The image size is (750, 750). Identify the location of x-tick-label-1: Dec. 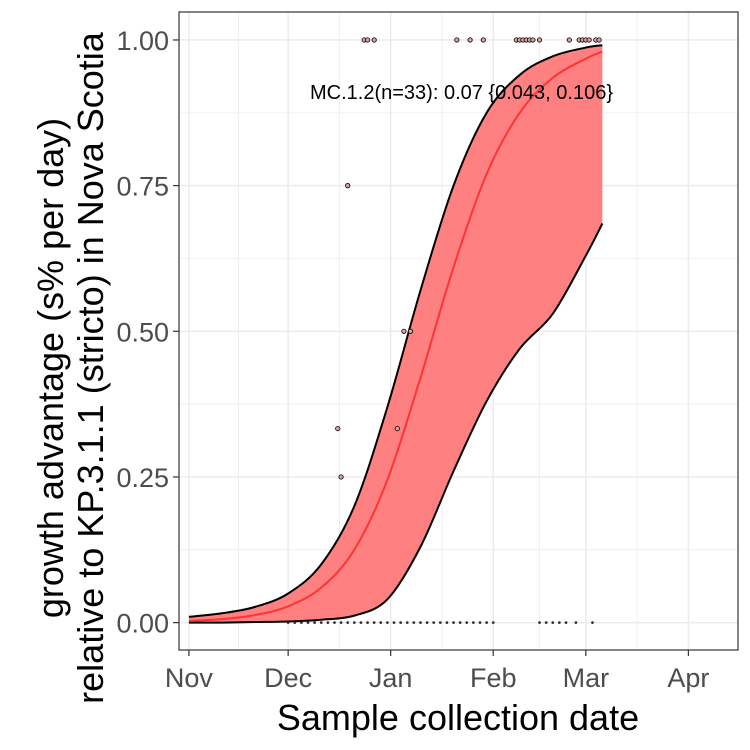
(288, 678).